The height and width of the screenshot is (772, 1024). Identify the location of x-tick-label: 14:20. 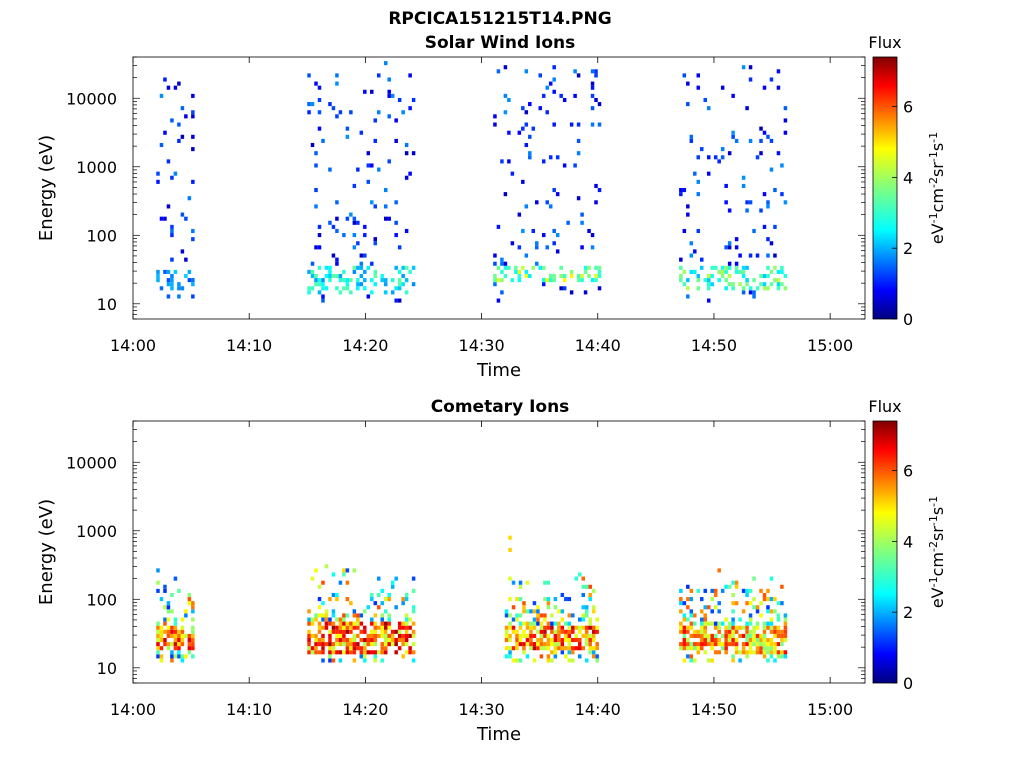
(365, 709).